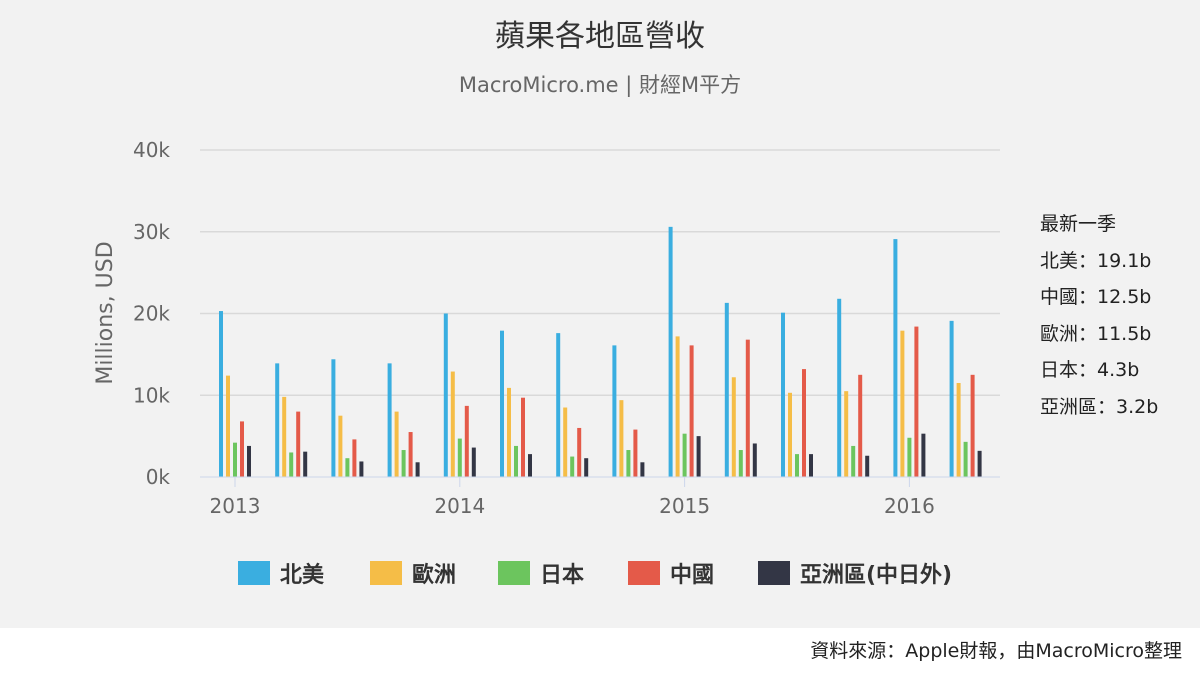 This screenshot has width=1200, height=674. I want to click on y-axis-ticks: 0k 10k 20k 30k 40k, so click(151, 313).